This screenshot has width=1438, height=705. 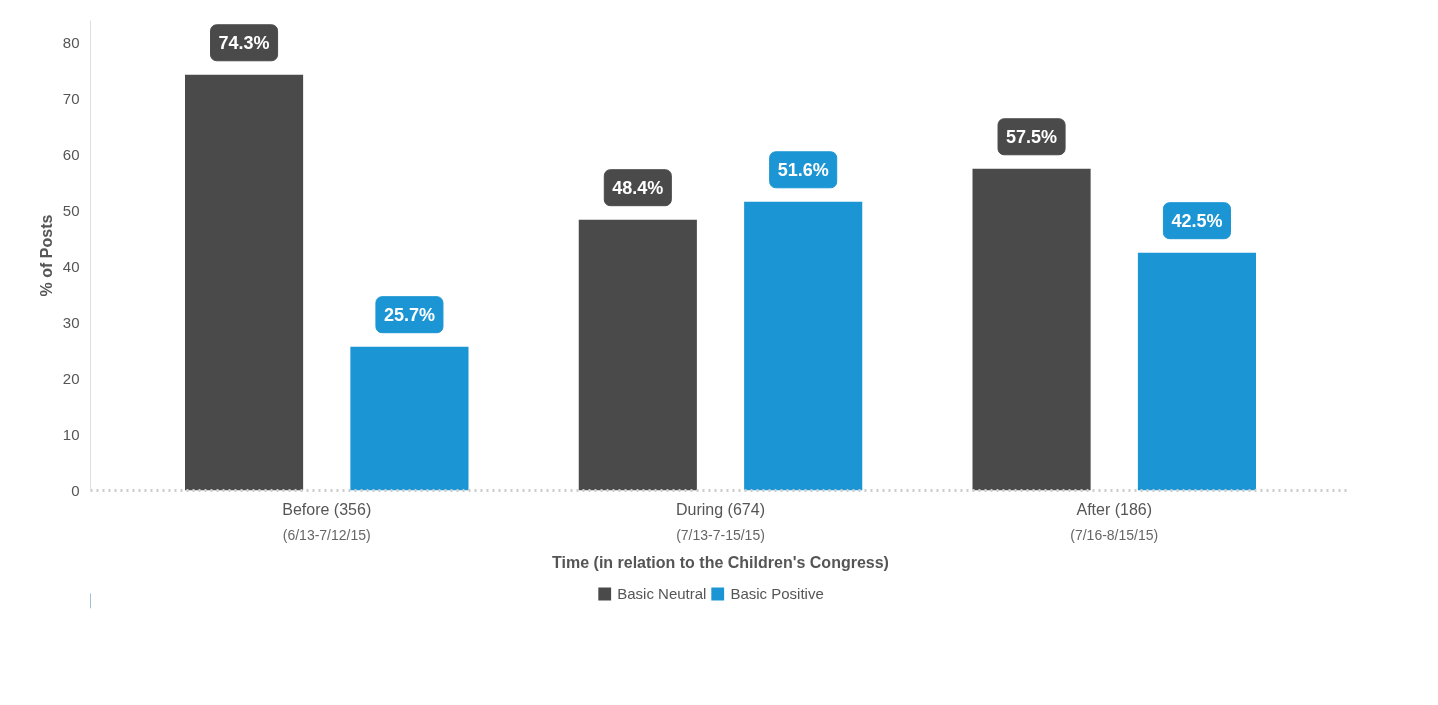 What do you see at coordinates (1197, 220) in the screenshot?
I see `data-label: 42.5%` at bounding box center [1197, 220].